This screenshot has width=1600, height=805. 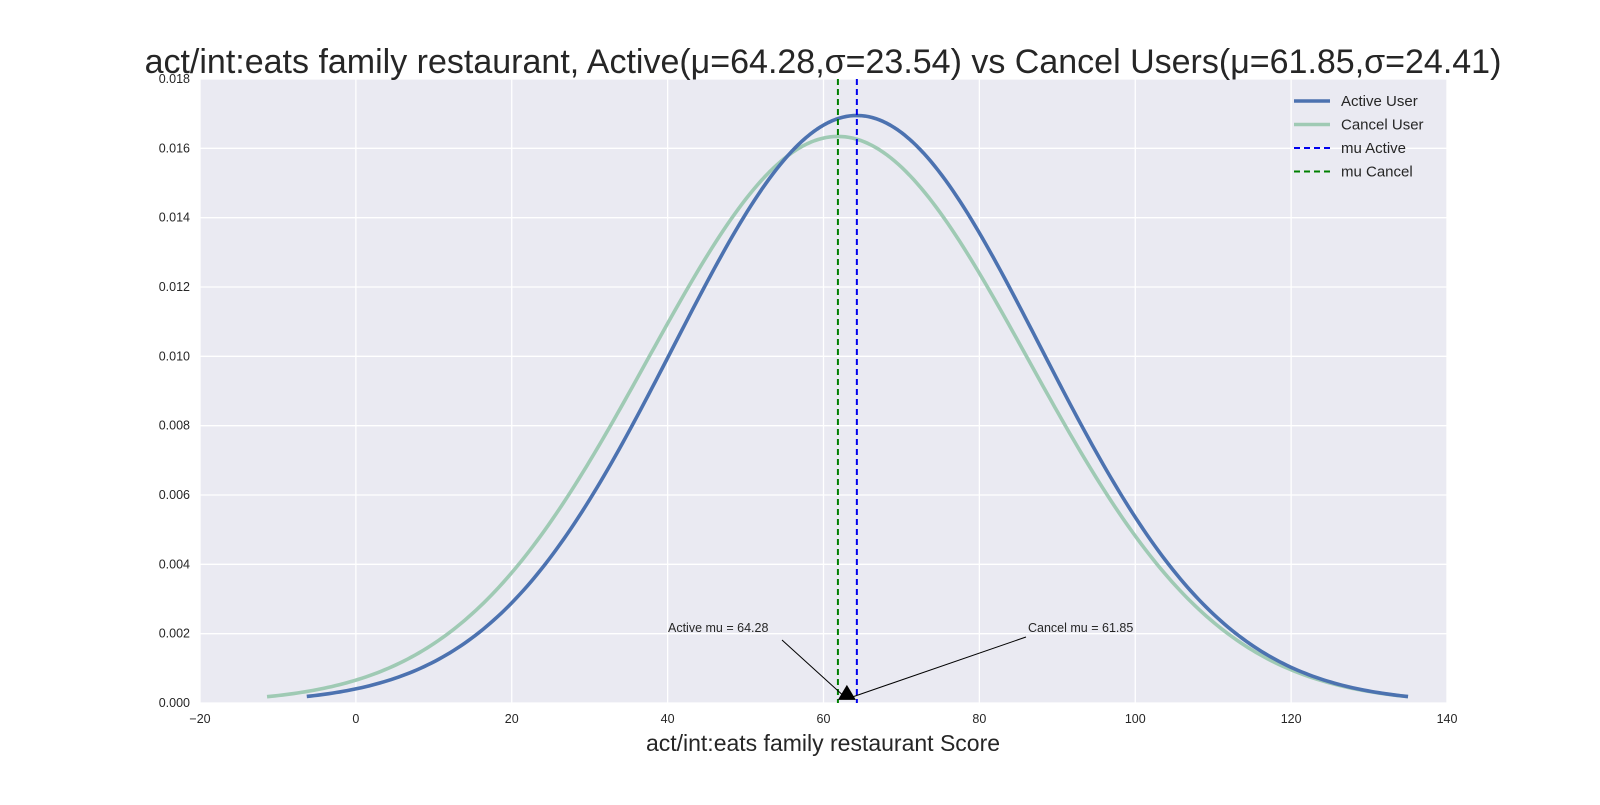 What do you see at coordinates (1359, 137) in the screenshot?
I see `legend: Active User Cancel User mu Active mu Cancel` at bounding box center [1359, 137].